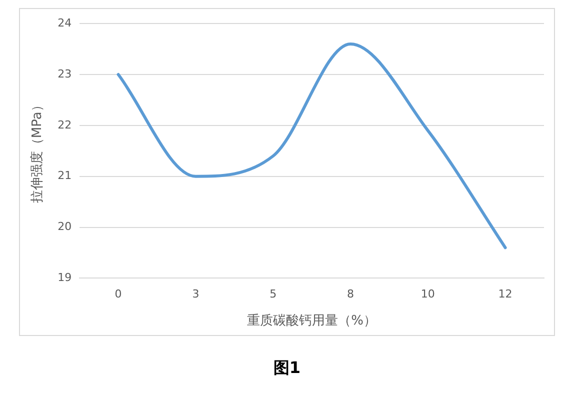 The height and width of the screenshot is (401, 580). I want to click on x-tick-label: 0, so click(118, 294).